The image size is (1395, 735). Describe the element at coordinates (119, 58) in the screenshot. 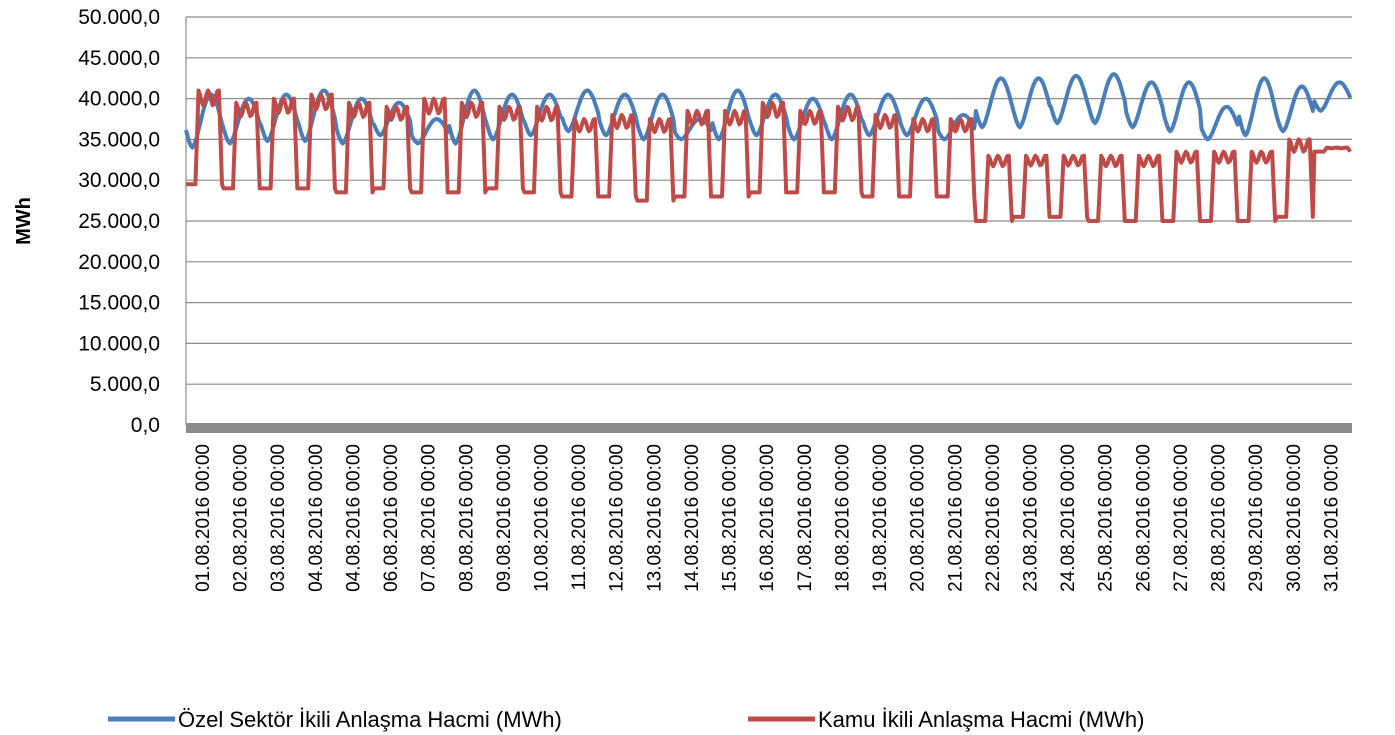

I see `y-tick-label: 45.000,0` at that location.